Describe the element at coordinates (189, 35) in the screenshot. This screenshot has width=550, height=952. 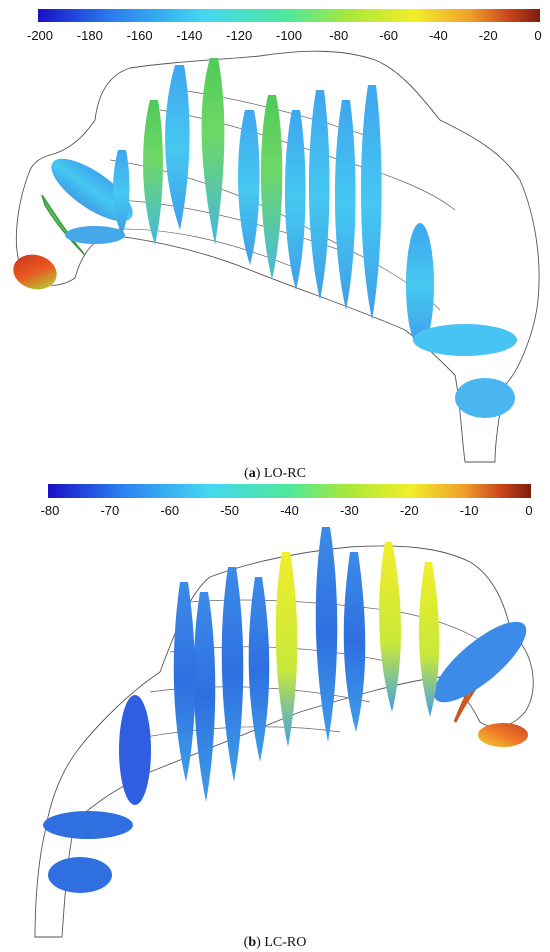
I see `colorbar-tick-label: -140` at that location.